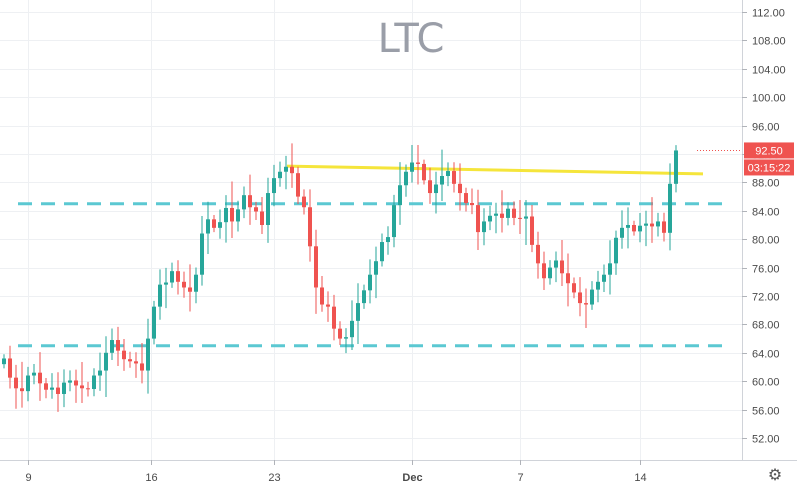  What do you see at coordinates (766, 184) in the screenshot?
I see `y-tick-label: 88.00` at bounding box center [766, 184].